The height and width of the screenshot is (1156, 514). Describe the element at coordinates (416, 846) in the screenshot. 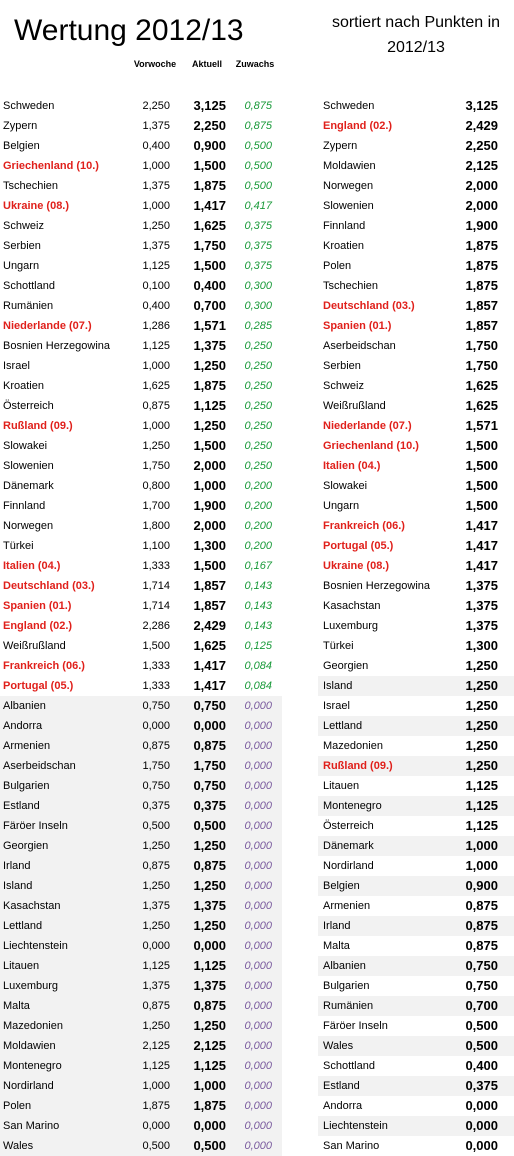

I see `table-row: Dänemark 1,000` at that location.